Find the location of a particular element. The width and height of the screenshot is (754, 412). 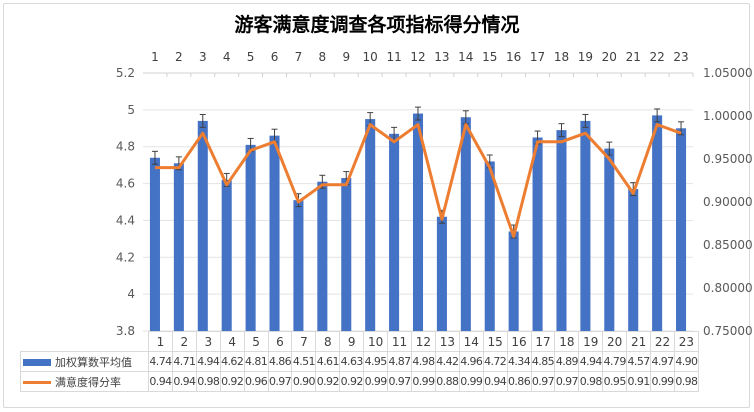

y2-tick-label: 0.90000 is located at coordinates (728, 202).